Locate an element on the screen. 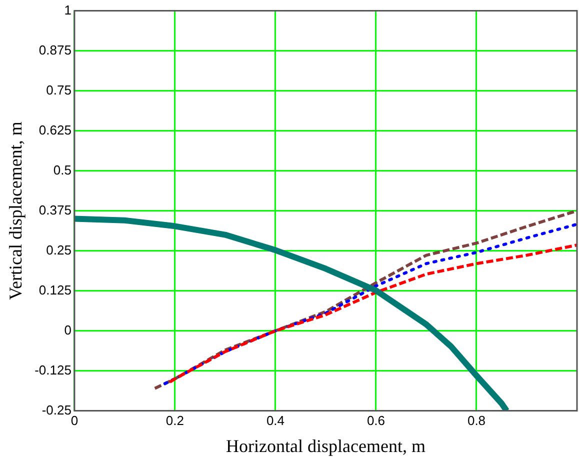 The image size is (579, 464). y-tick-label: 0 is located at coordinates (68, 330).